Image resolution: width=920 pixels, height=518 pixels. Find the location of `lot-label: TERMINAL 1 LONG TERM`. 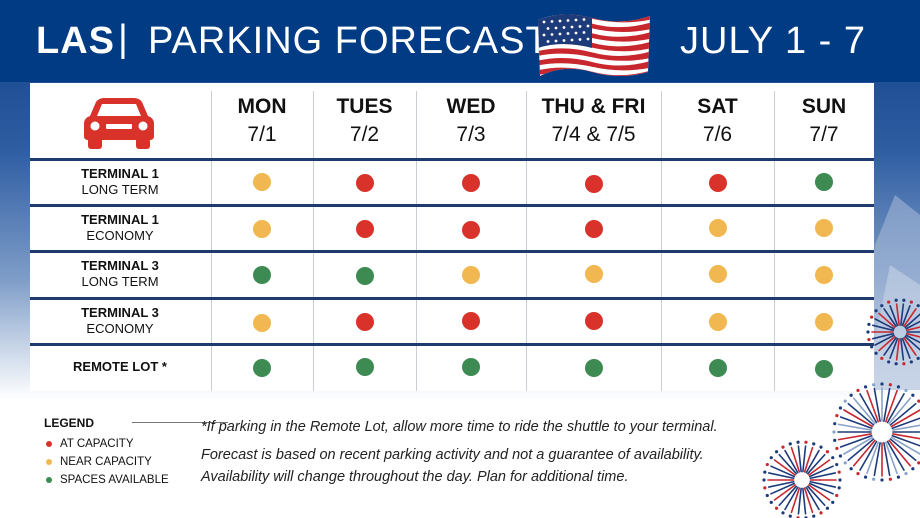

lot-label: TERMINAL 1 LONG TERM is located at coordinates (120, 179).